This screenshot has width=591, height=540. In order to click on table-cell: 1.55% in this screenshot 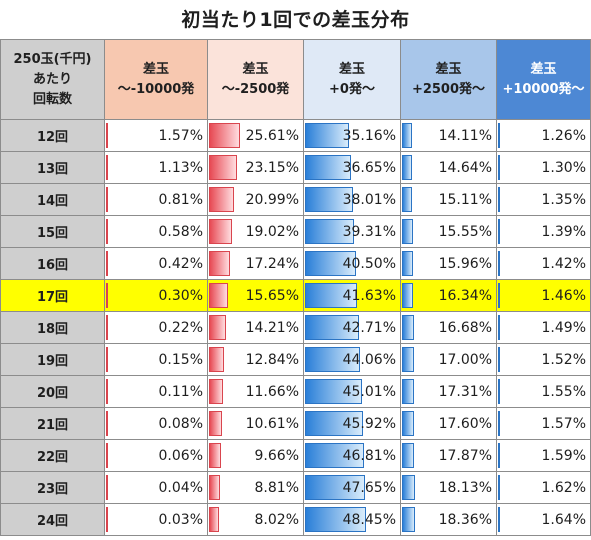, I will do `click(543, 391)`.